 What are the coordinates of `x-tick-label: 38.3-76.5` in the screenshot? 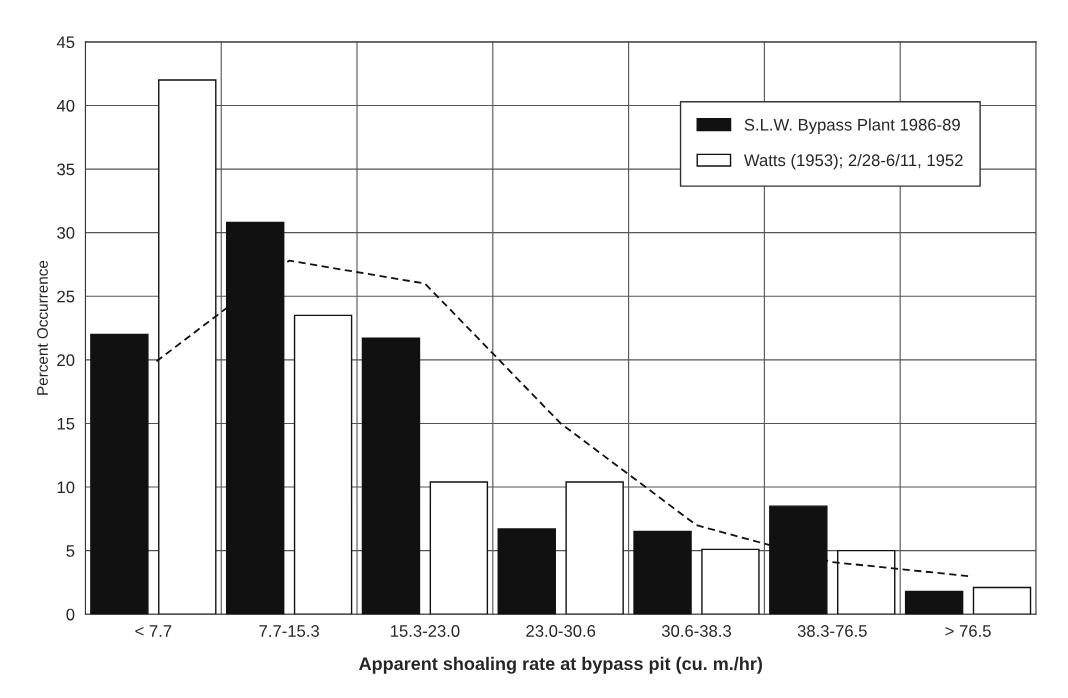 It's located at (832, 631).